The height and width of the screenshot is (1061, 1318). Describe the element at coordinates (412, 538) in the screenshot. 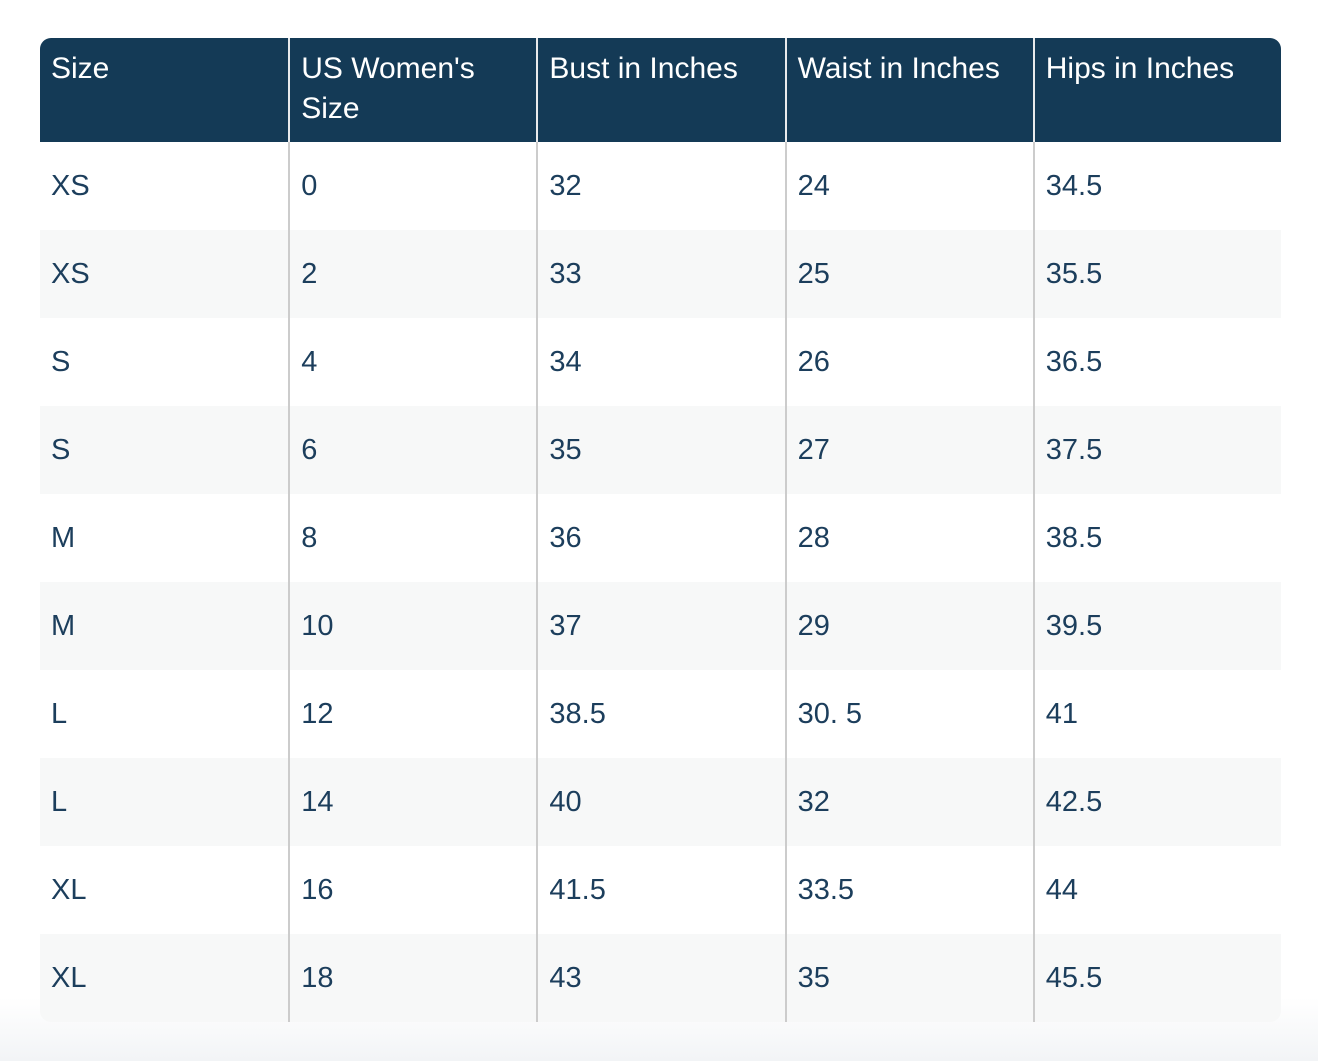

I see `cell-us-size: 8` at that location.